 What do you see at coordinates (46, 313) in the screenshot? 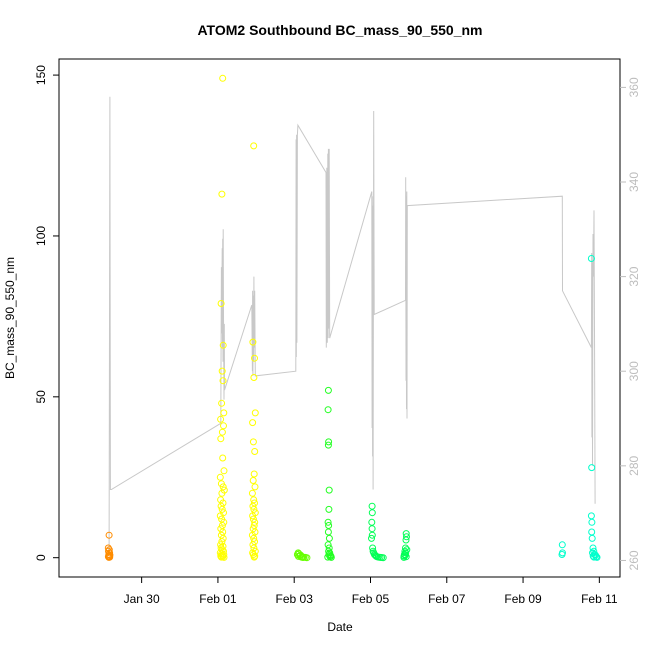
I see `y-axis-left: 0 50 100 150` at bounding box center [46, 313].